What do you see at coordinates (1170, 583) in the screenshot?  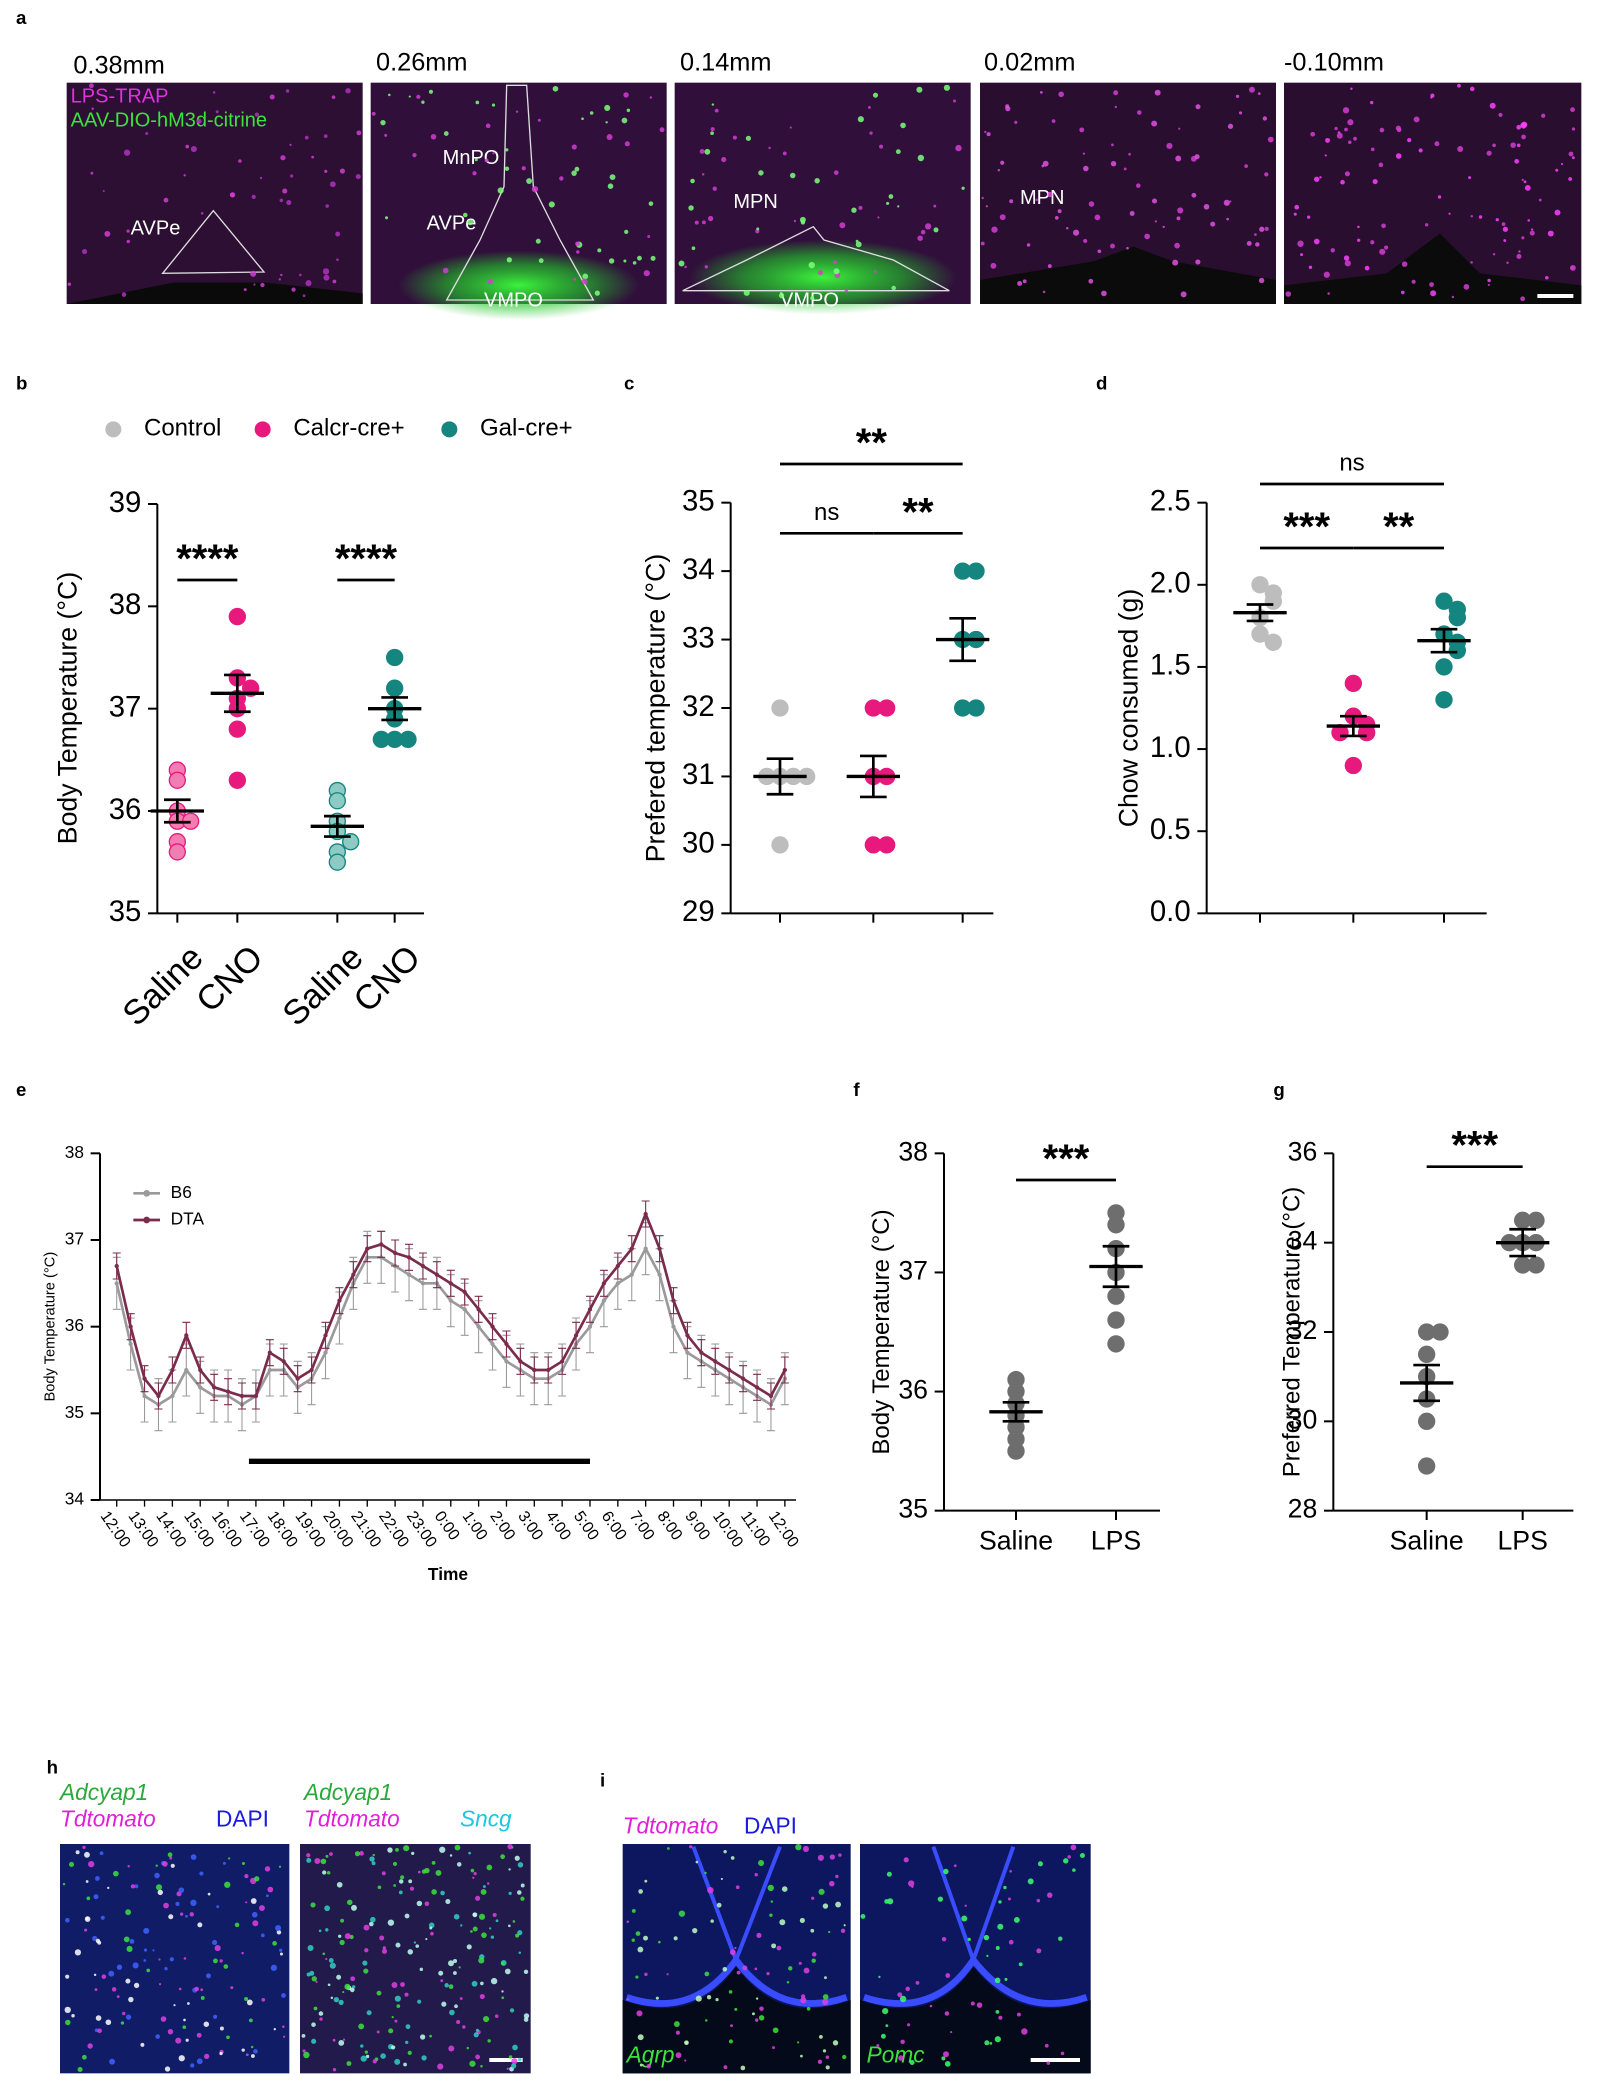 I see `y-tick-label: 2.0` at bounding box center [1170, 583].